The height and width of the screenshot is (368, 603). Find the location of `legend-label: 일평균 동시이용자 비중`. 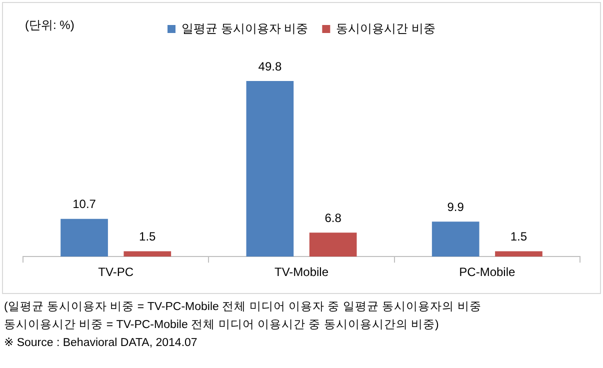

legend-label: 일평균 동시이용자 비중 is located at coordinates (245, 28).